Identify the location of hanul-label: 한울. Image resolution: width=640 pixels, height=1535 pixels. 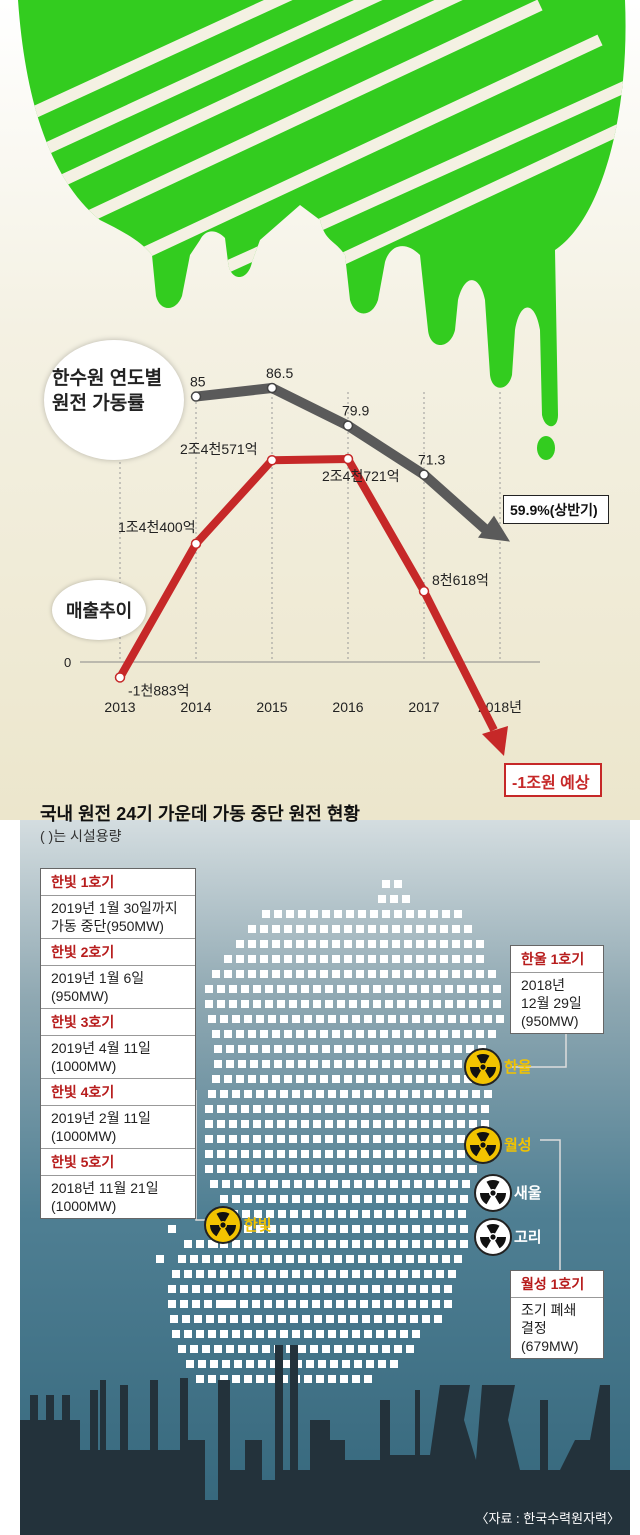
(518, 1067).